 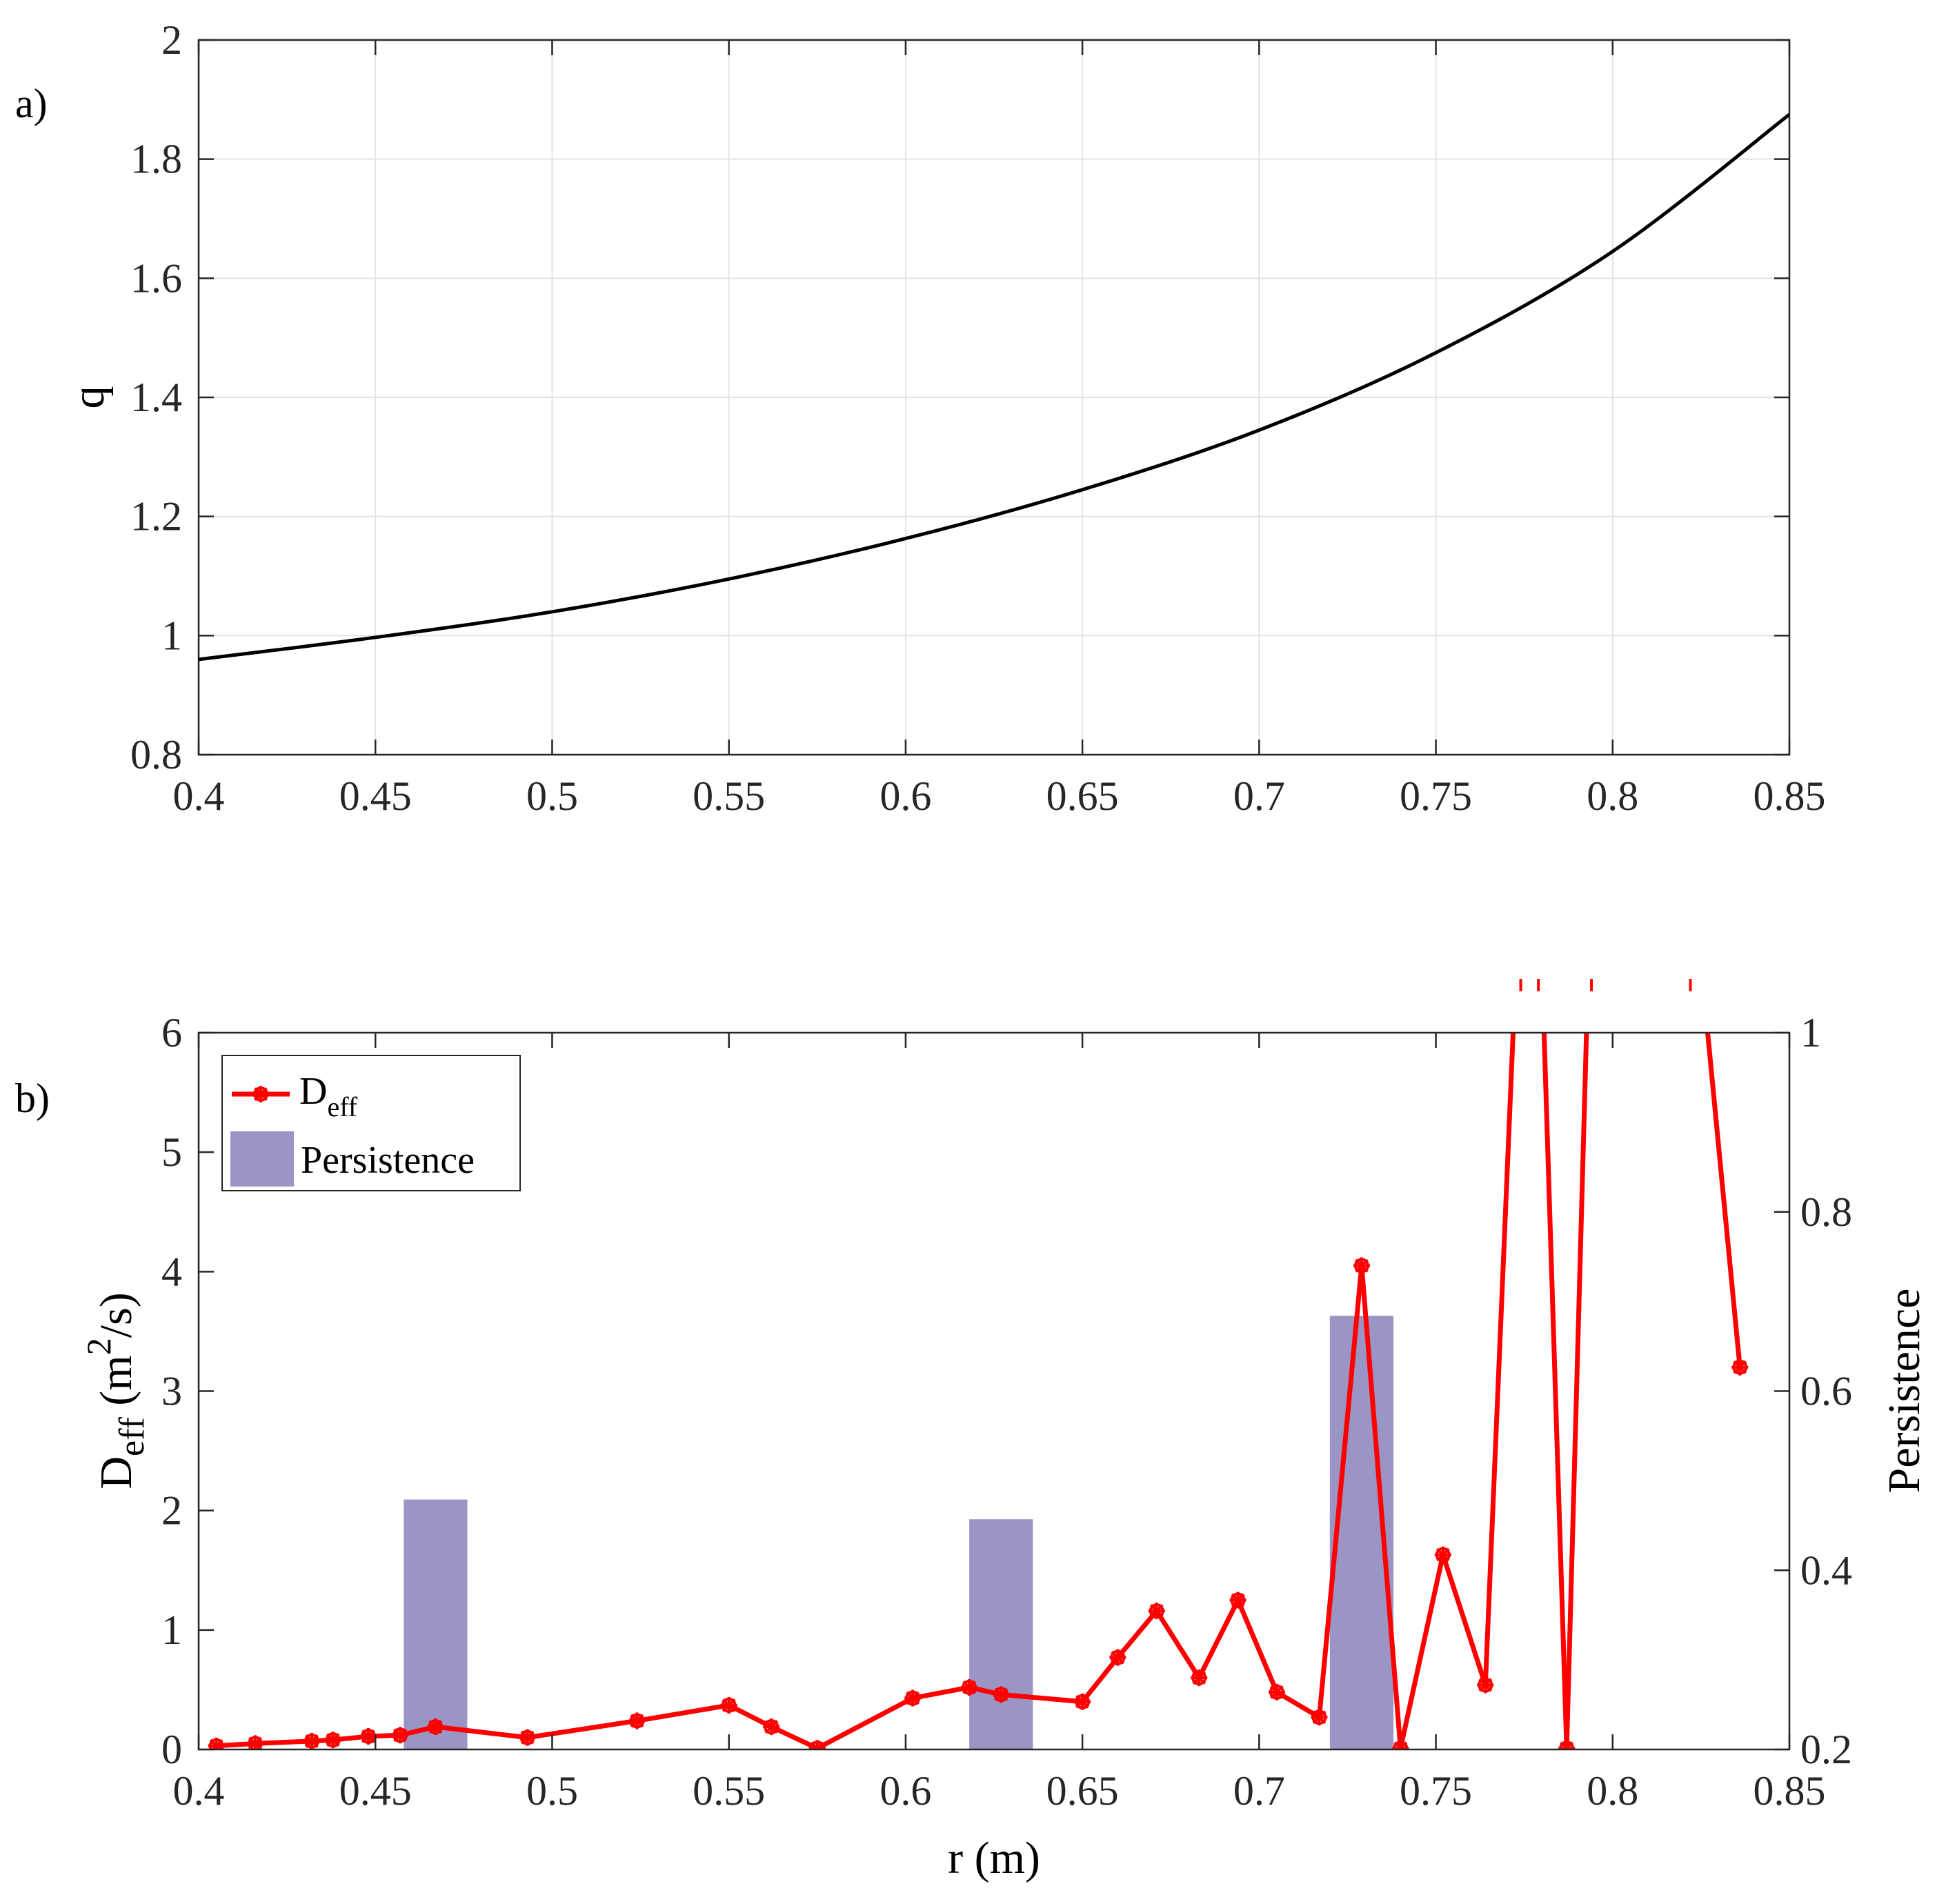 What do you see at coordinates (1605, 985) in the screenshot?
I see `deff-overflow-fragments` at bounding box center [1605, 985].